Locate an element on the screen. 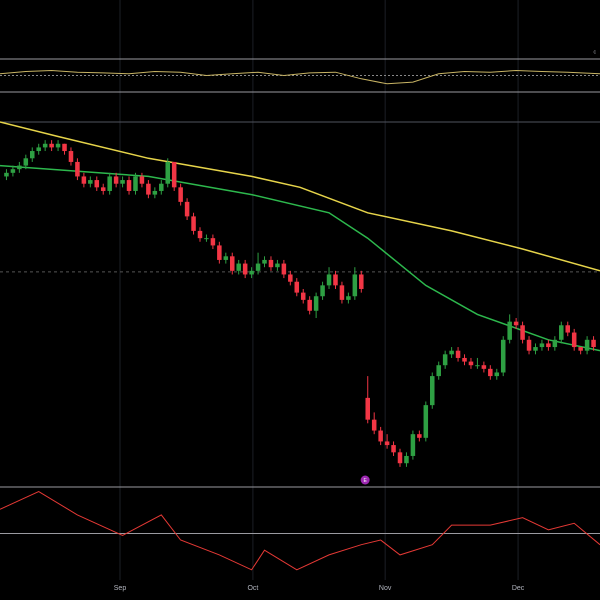 This screenshot has height=600, width=600. corner-label: c is located at coordinates (595, 52).